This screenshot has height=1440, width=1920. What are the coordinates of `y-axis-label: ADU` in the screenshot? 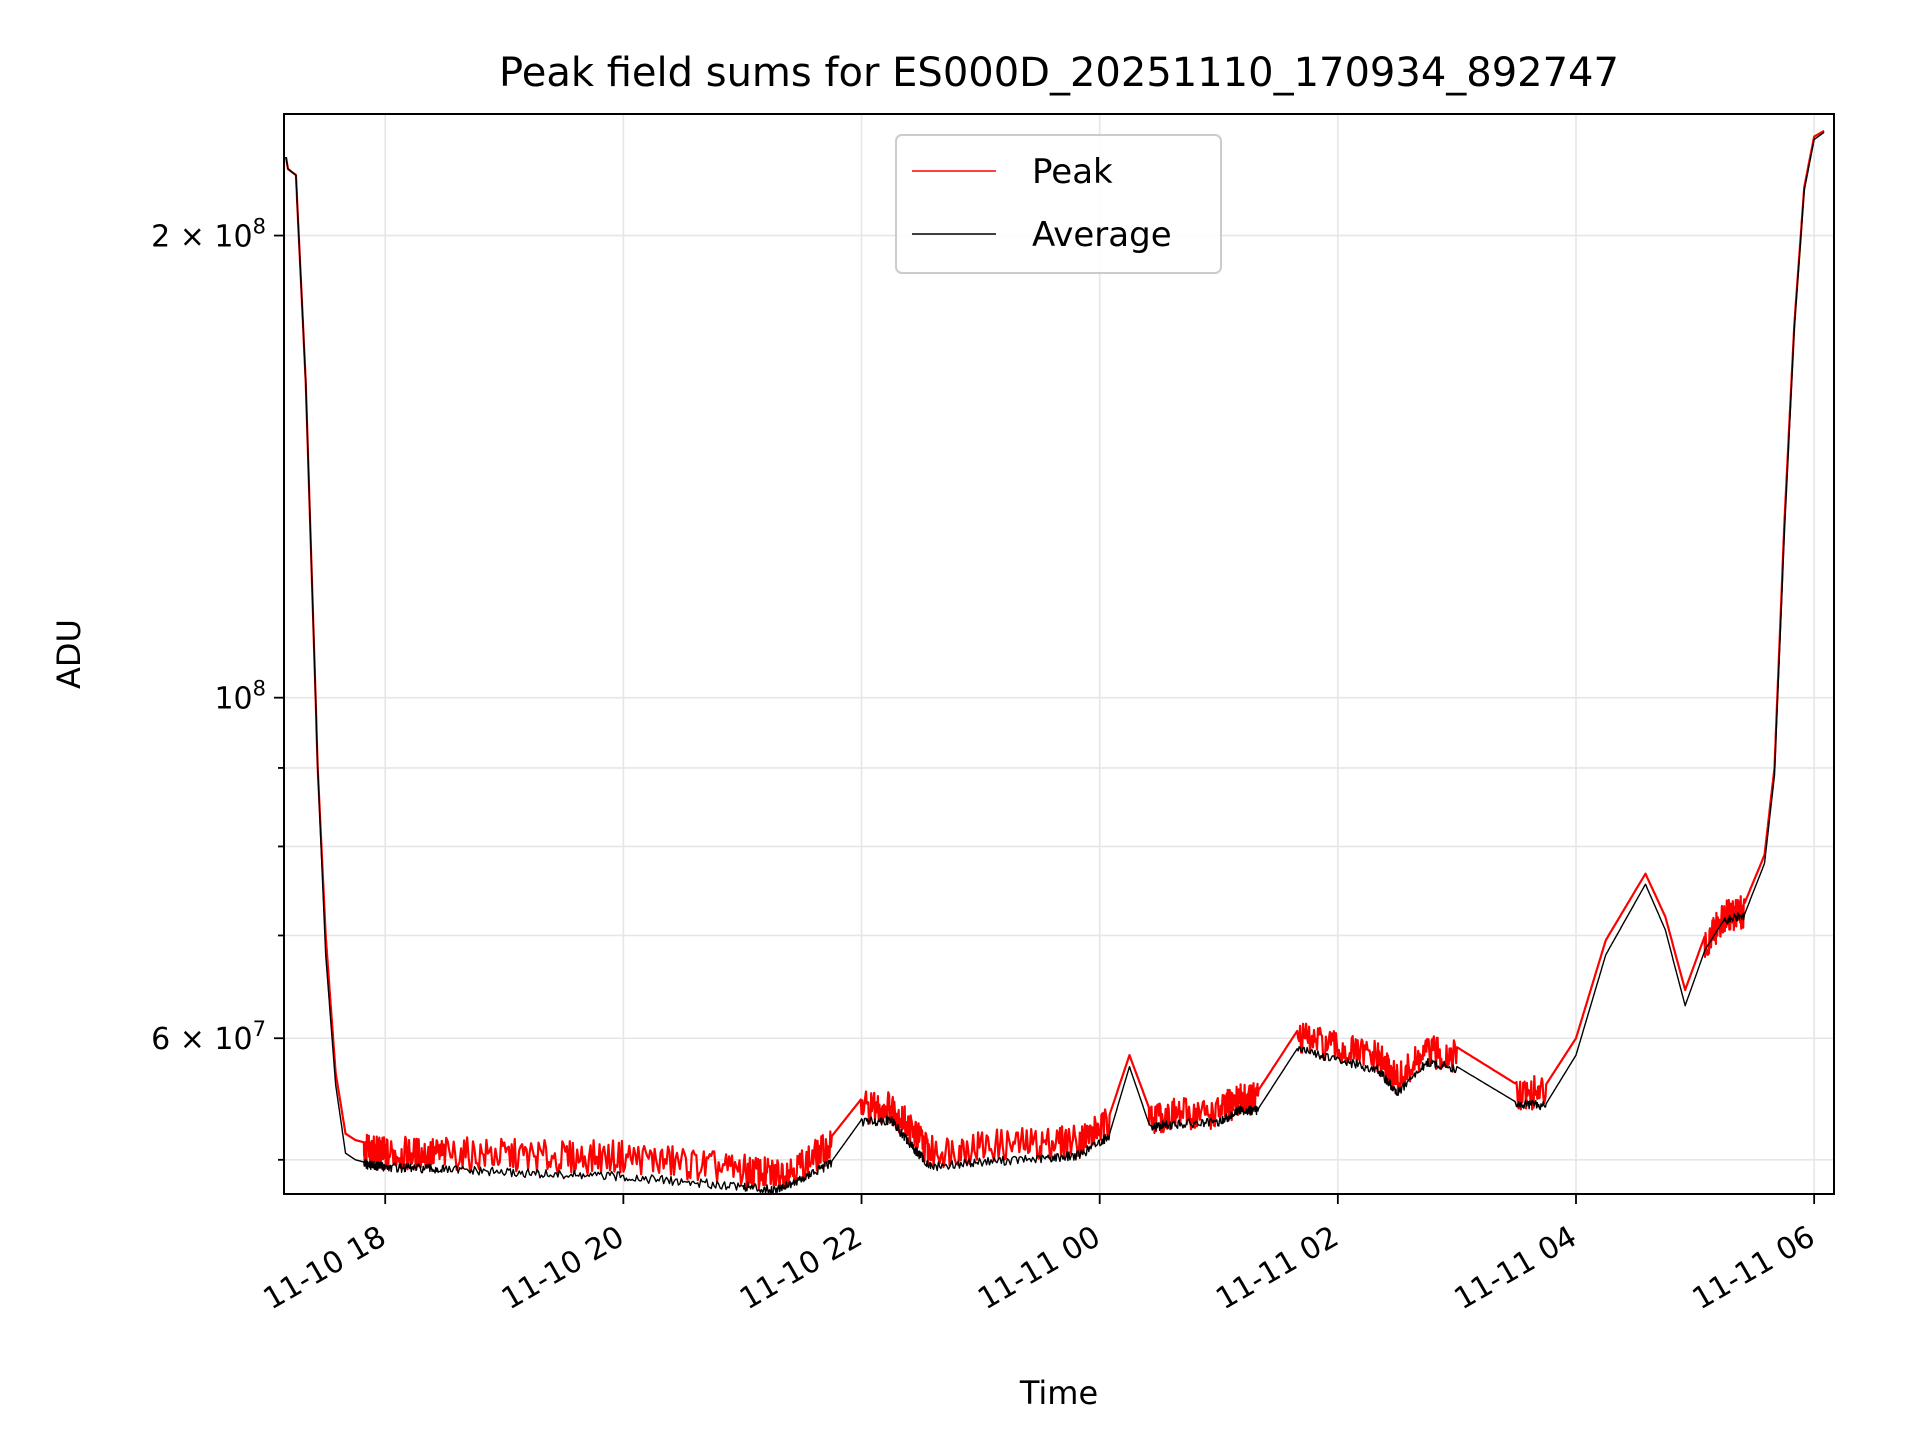 It's located at (69, 654).